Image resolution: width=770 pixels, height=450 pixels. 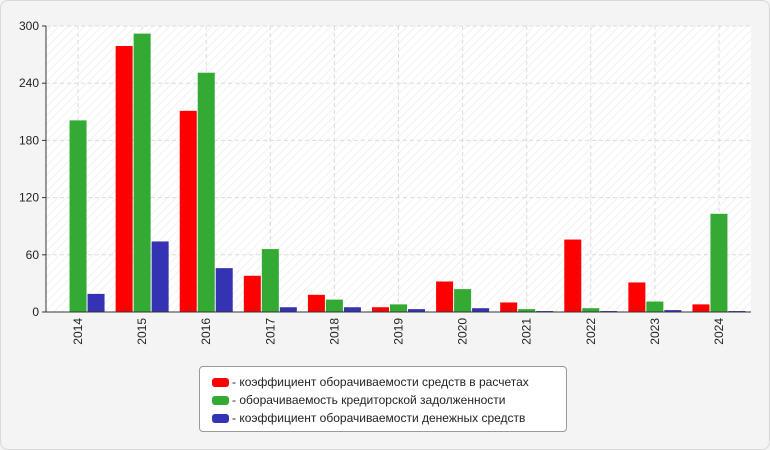 I want to click on x-tick-label: 2018, so click(x=334, y=331).